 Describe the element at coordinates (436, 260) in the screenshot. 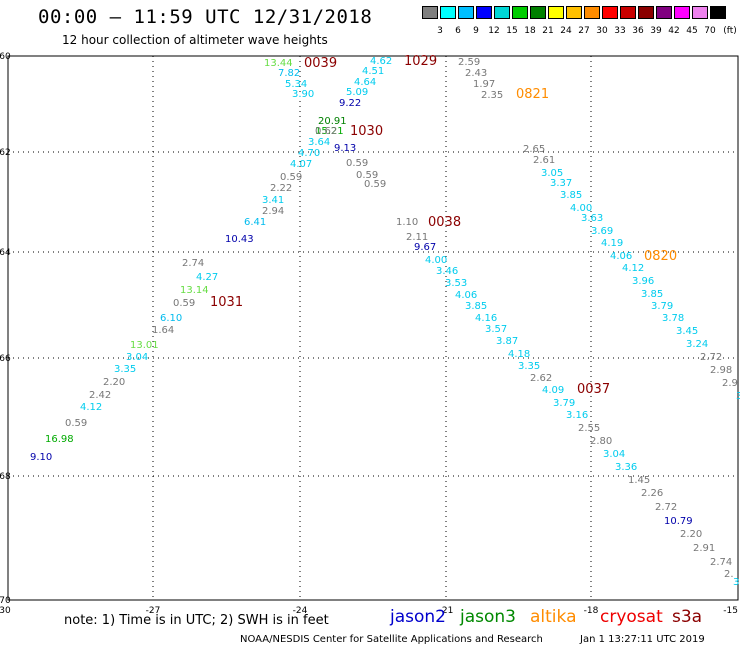

I see `wave-height-label: 4.00` at that location.